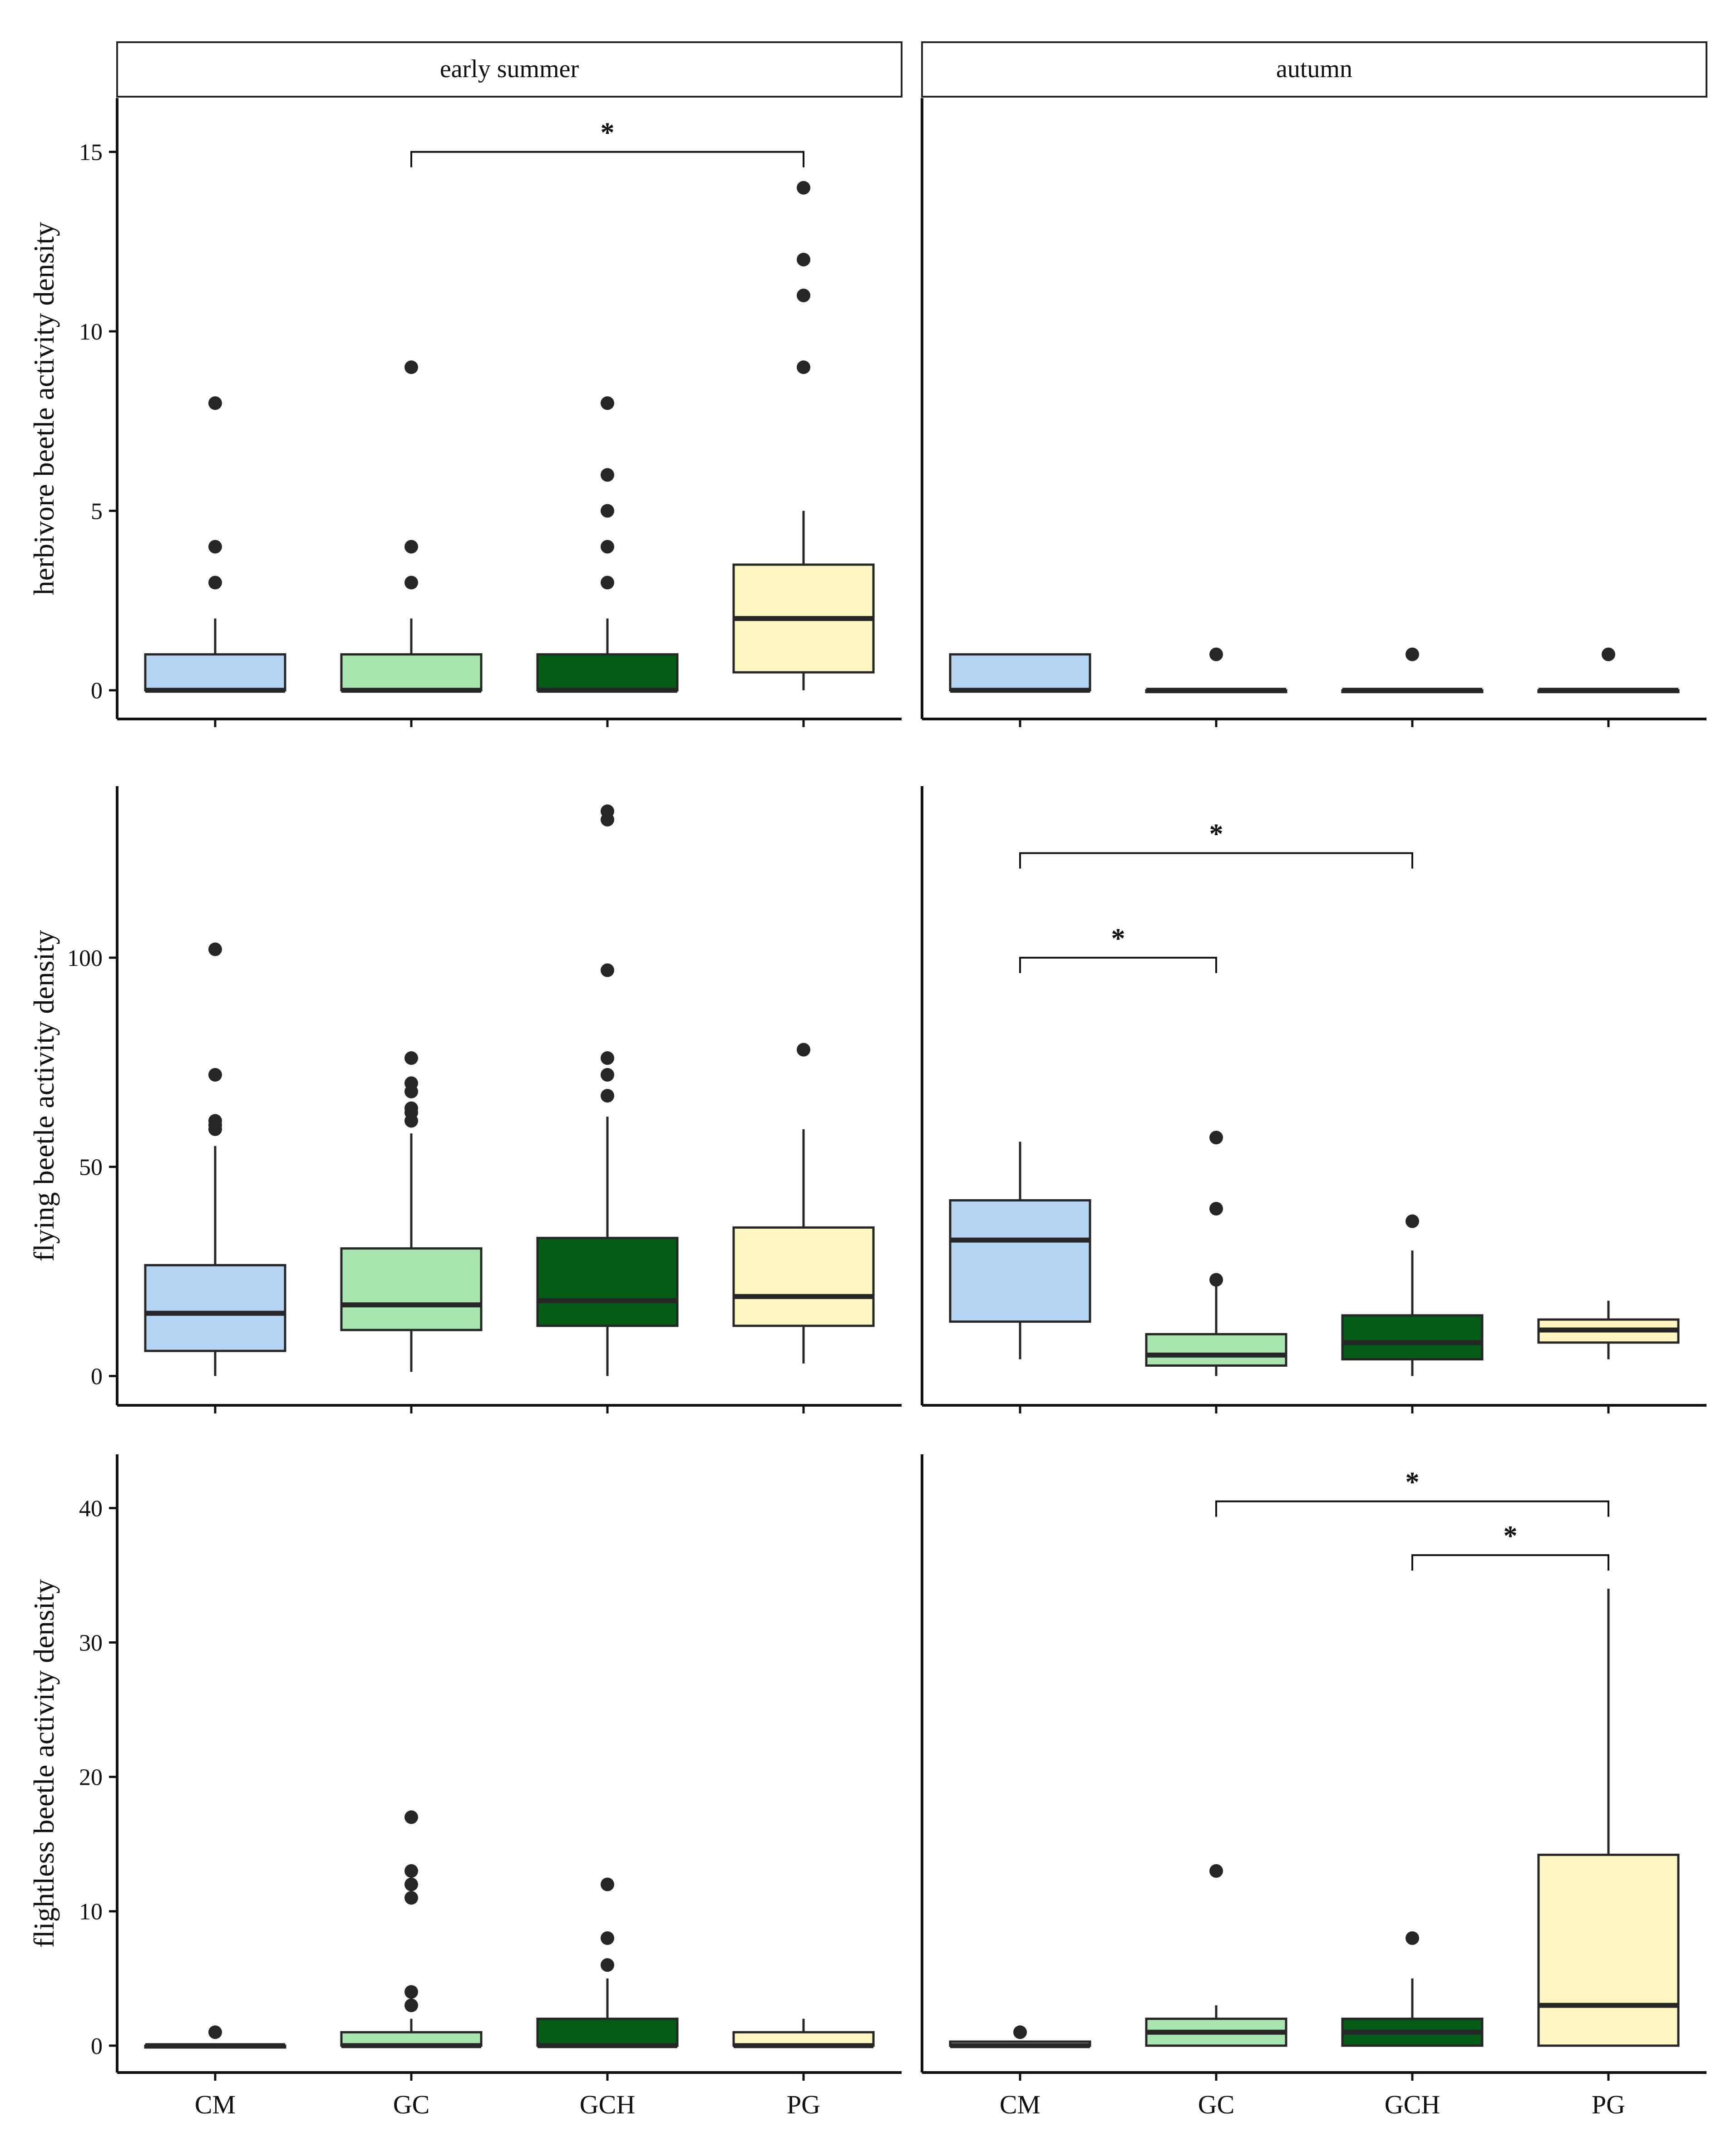  I want to click on panel-r2-c0: 0 10 20 30 40 CM GC GCH PG, so click(490, 1786).